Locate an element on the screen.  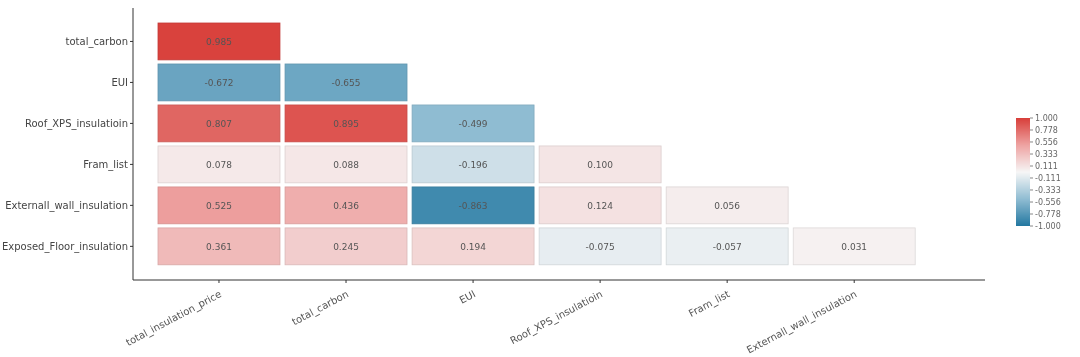
data-label: -0.196 is located at coordinates (473, 164).